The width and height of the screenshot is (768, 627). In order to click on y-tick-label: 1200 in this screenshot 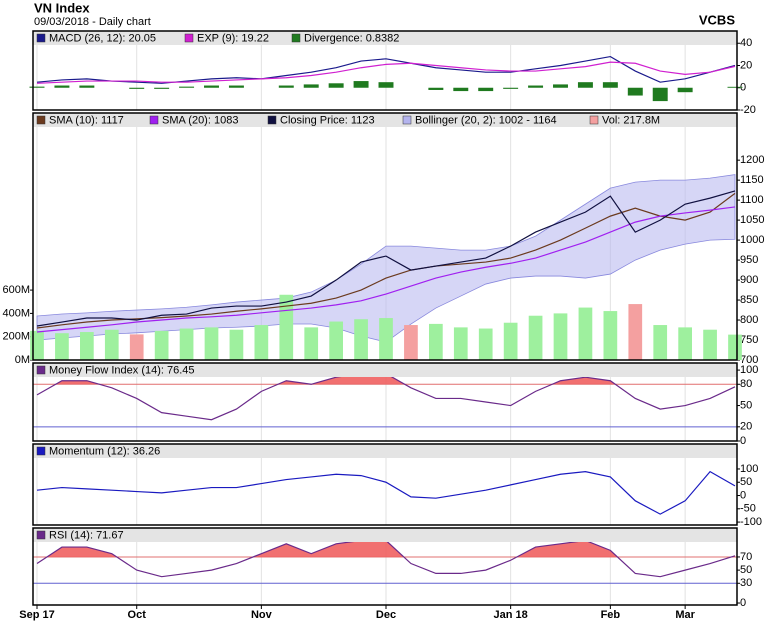, I will do `click(752, 160)`.